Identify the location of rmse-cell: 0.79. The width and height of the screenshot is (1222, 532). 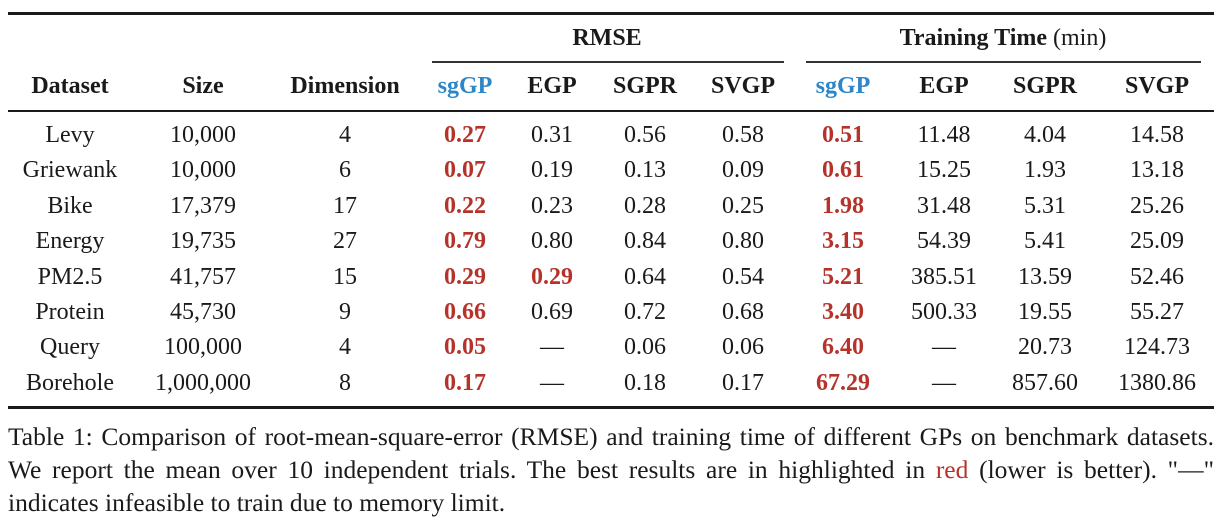
(465, 241).